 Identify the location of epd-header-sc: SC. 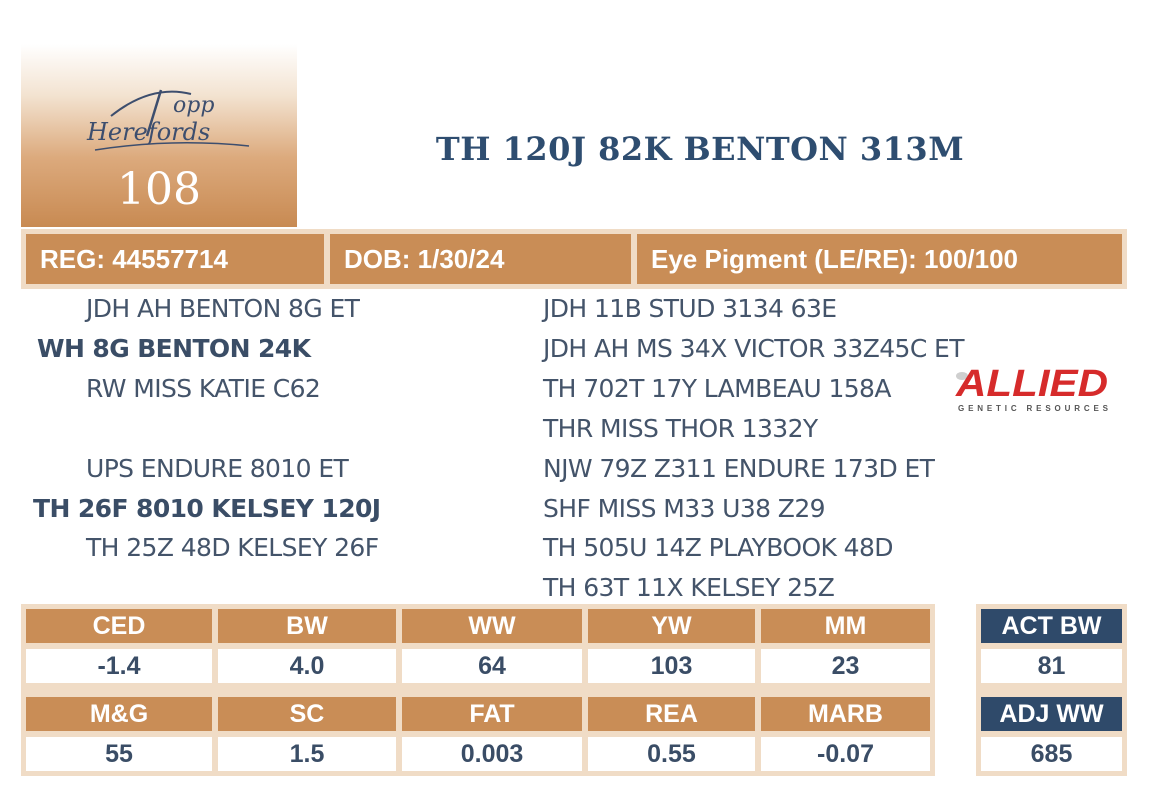
(307, 714).